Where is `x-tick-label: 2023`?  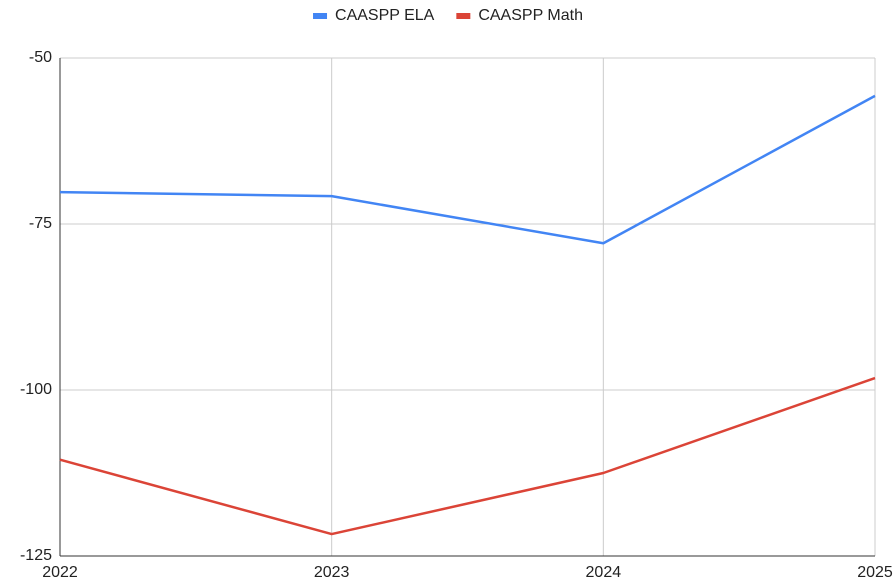 x-tick-label: 2023 is located at coordinates (332, 572).